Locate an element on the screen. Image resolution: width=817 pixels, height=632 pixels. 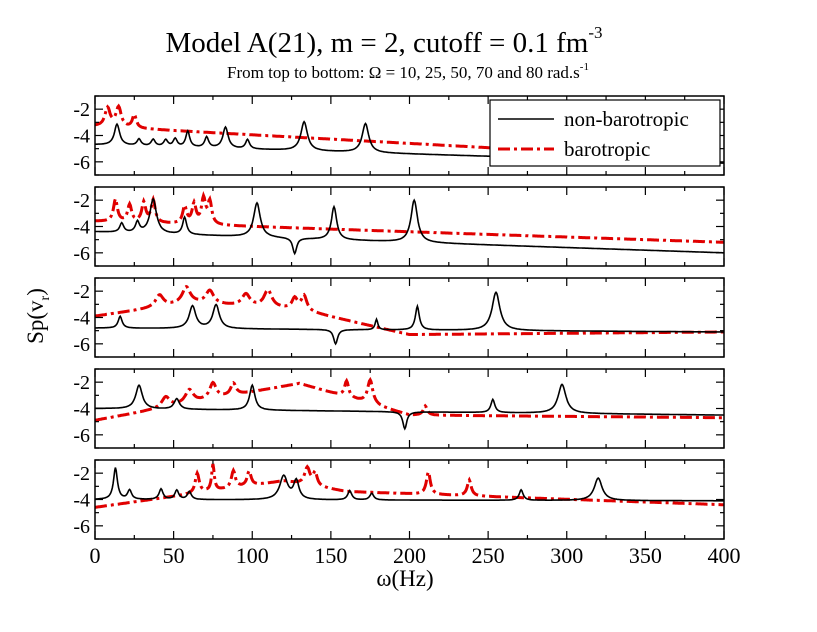
legend: non-barotropic barotropic is located at coordinates (605, 133).